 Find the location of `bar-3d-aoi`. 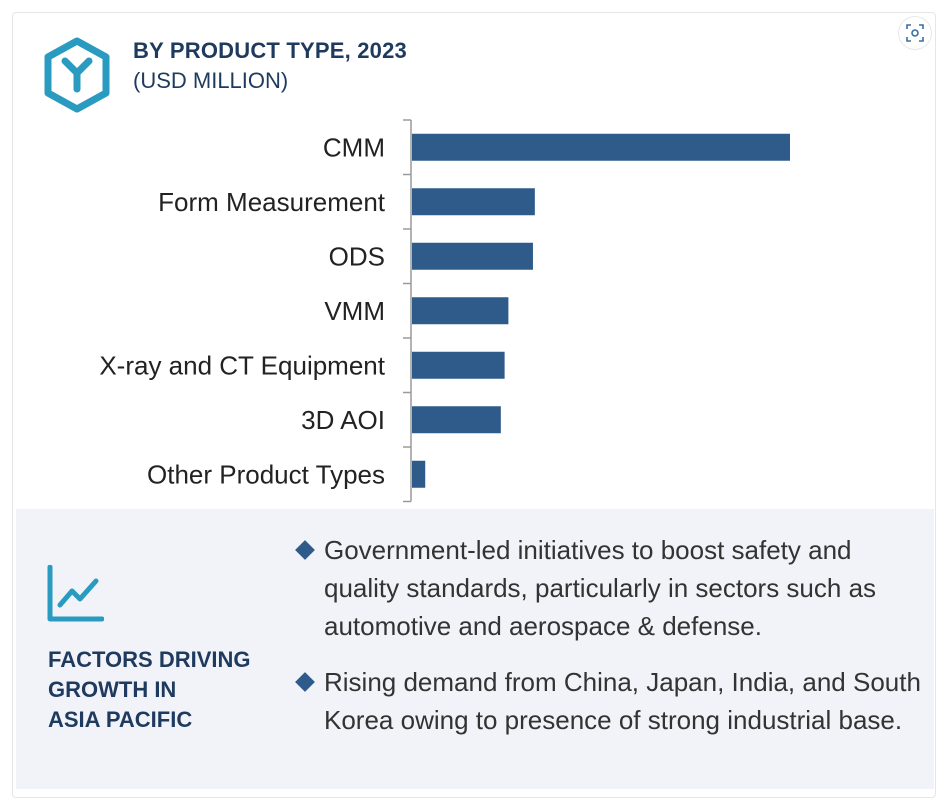

bar-3d-aoi is located at coordinates (456, 420).